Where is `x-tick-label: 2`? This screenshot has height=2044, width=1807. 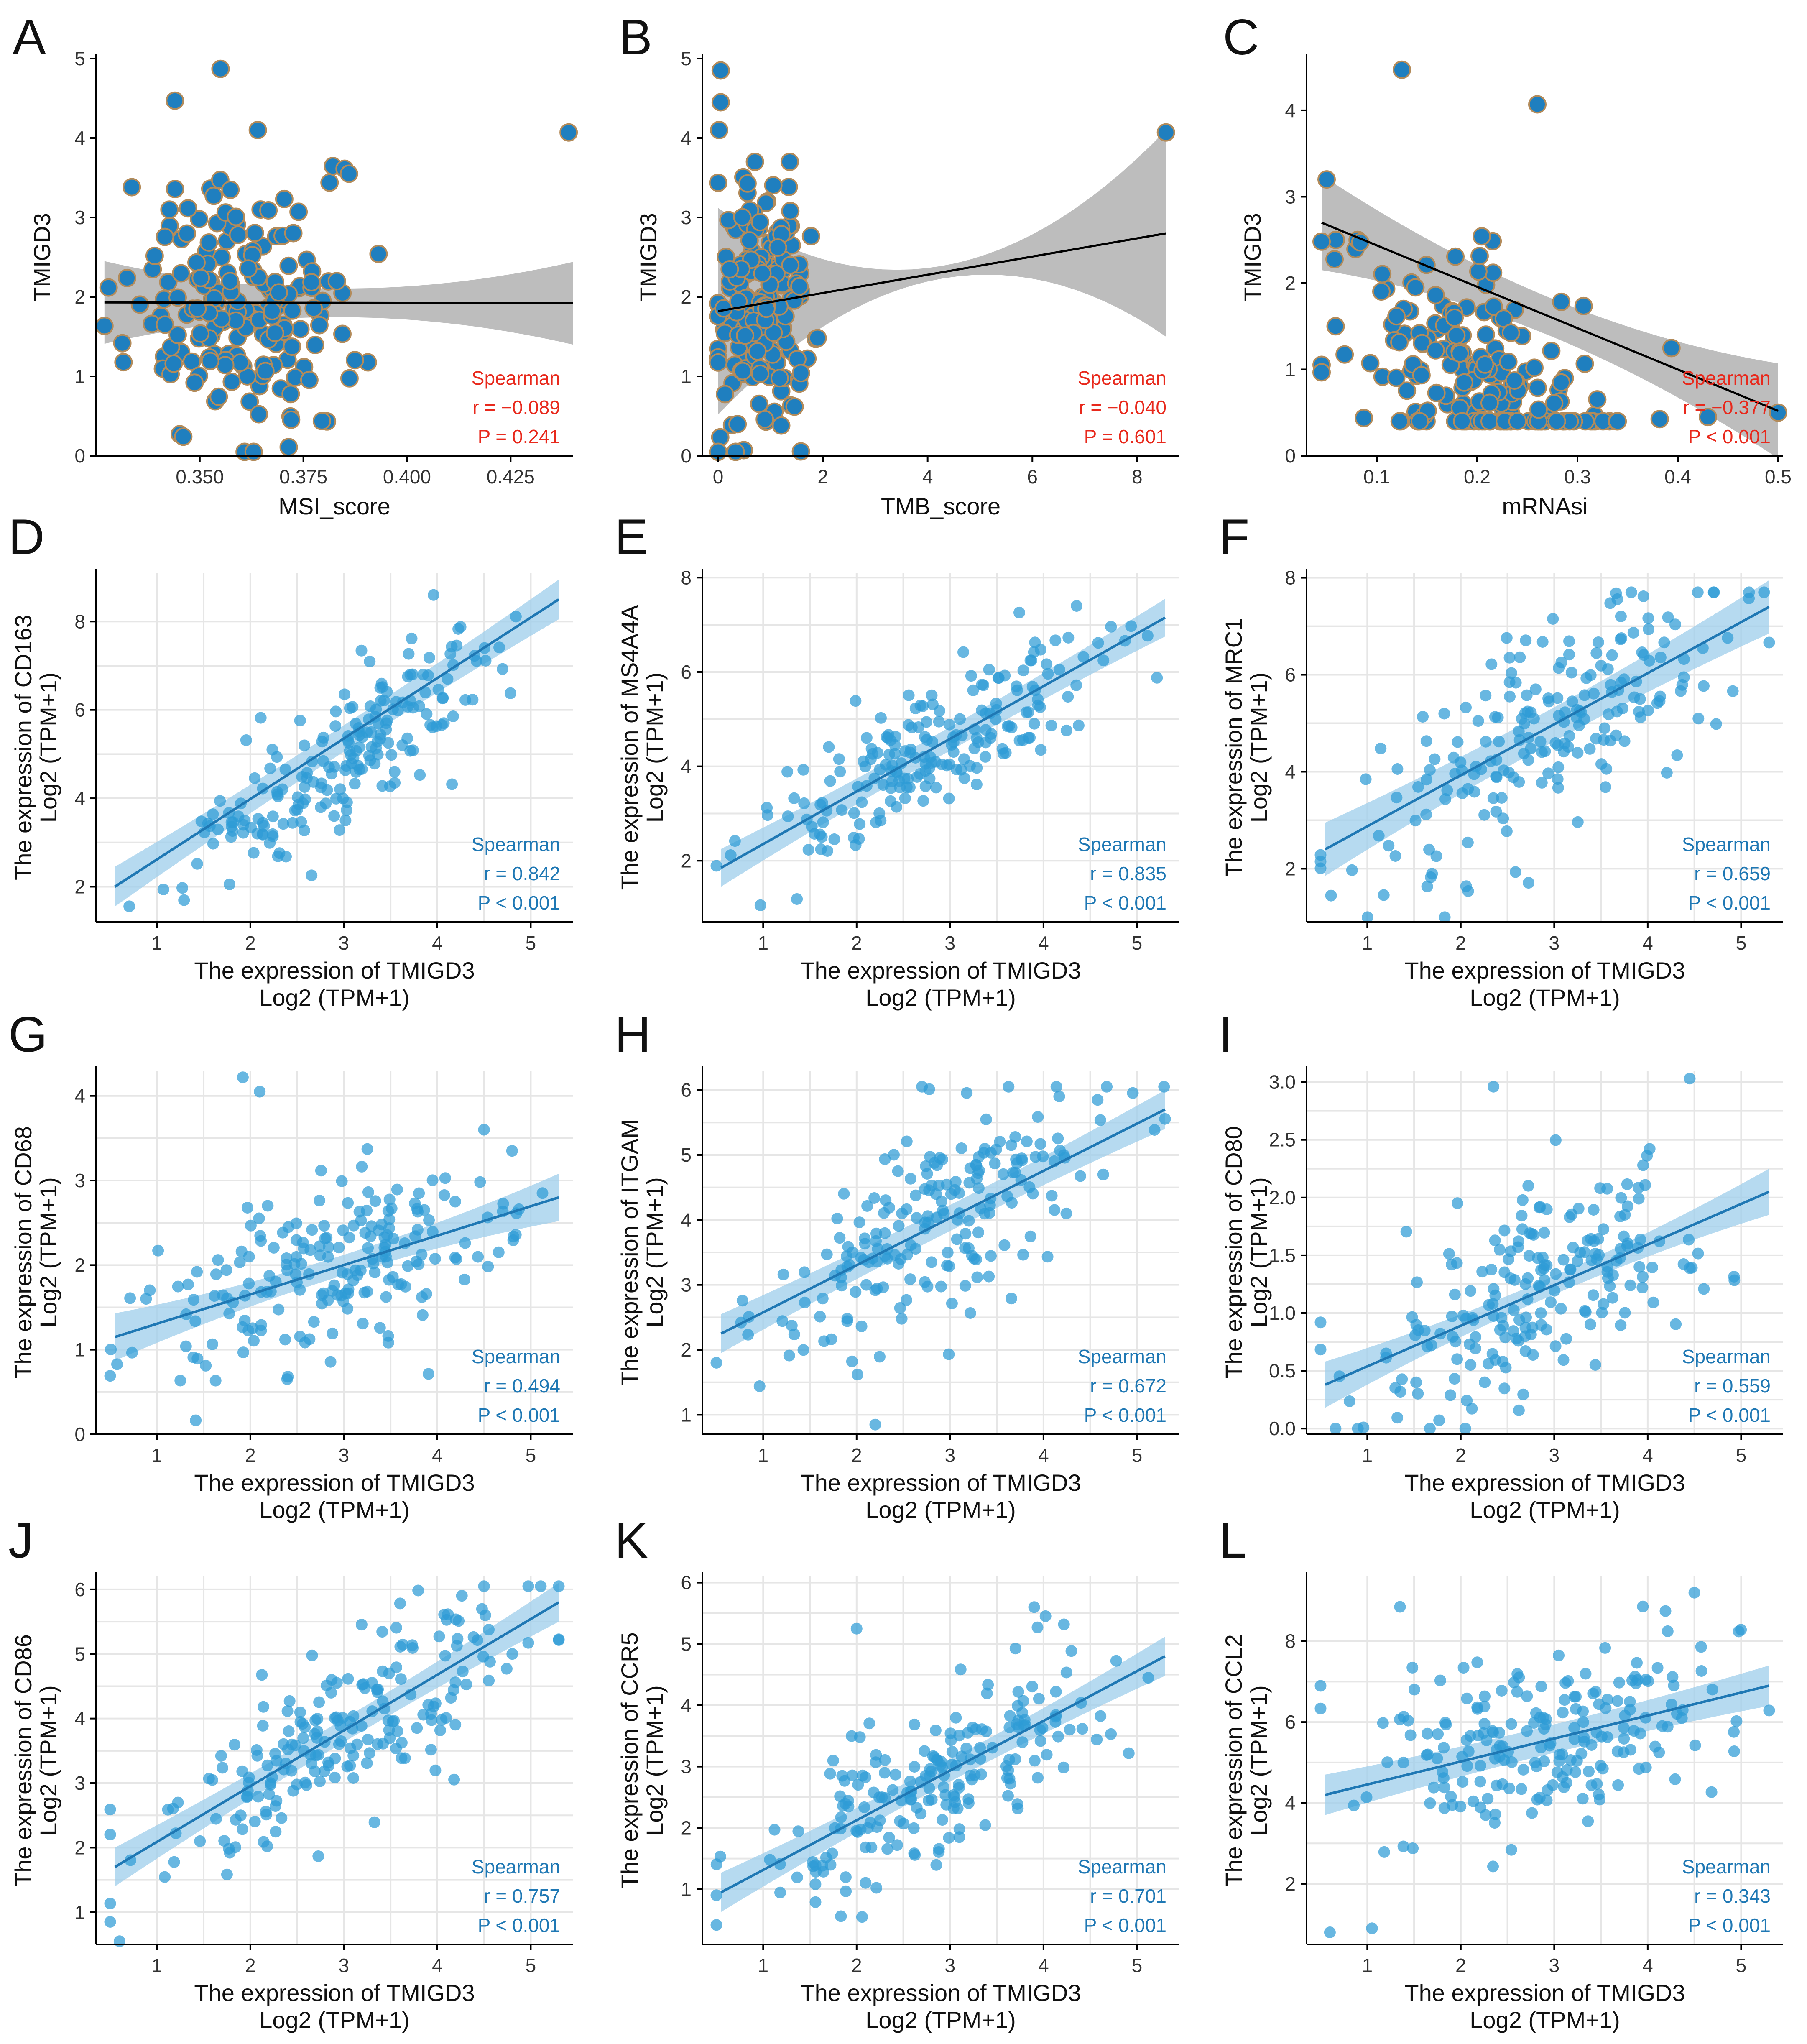 x-tick-label: 2 is located at coordinates (251, 1965).